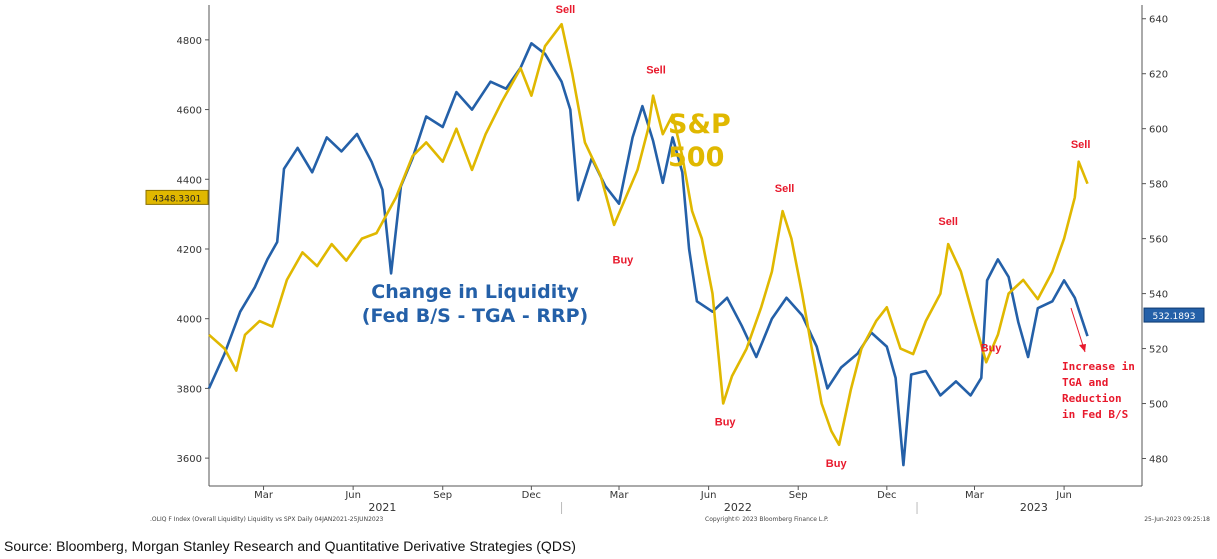 Image resolution: width=1217 pixels, height=559 pixels. I want to click on x-year-label: 2021, so click(382, 507).